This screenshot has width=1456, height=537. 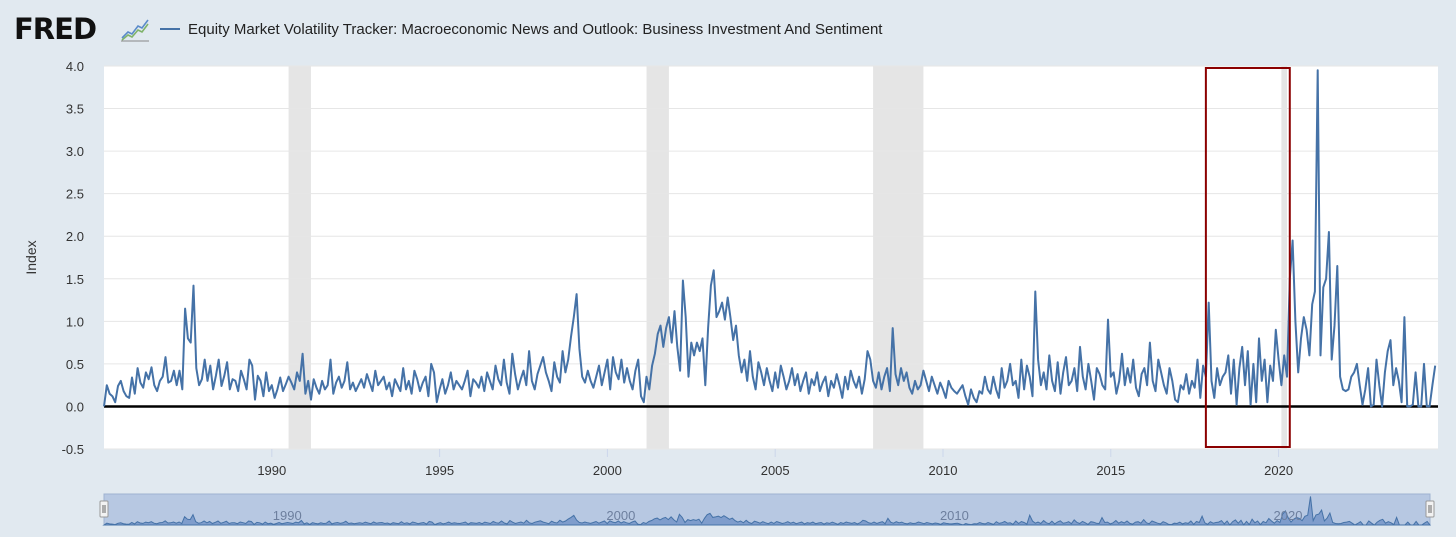 What do you see at coordinates (31, 257) in the screenshot?
I see `y-axis-label: Index` at bounding box center [31, 257].